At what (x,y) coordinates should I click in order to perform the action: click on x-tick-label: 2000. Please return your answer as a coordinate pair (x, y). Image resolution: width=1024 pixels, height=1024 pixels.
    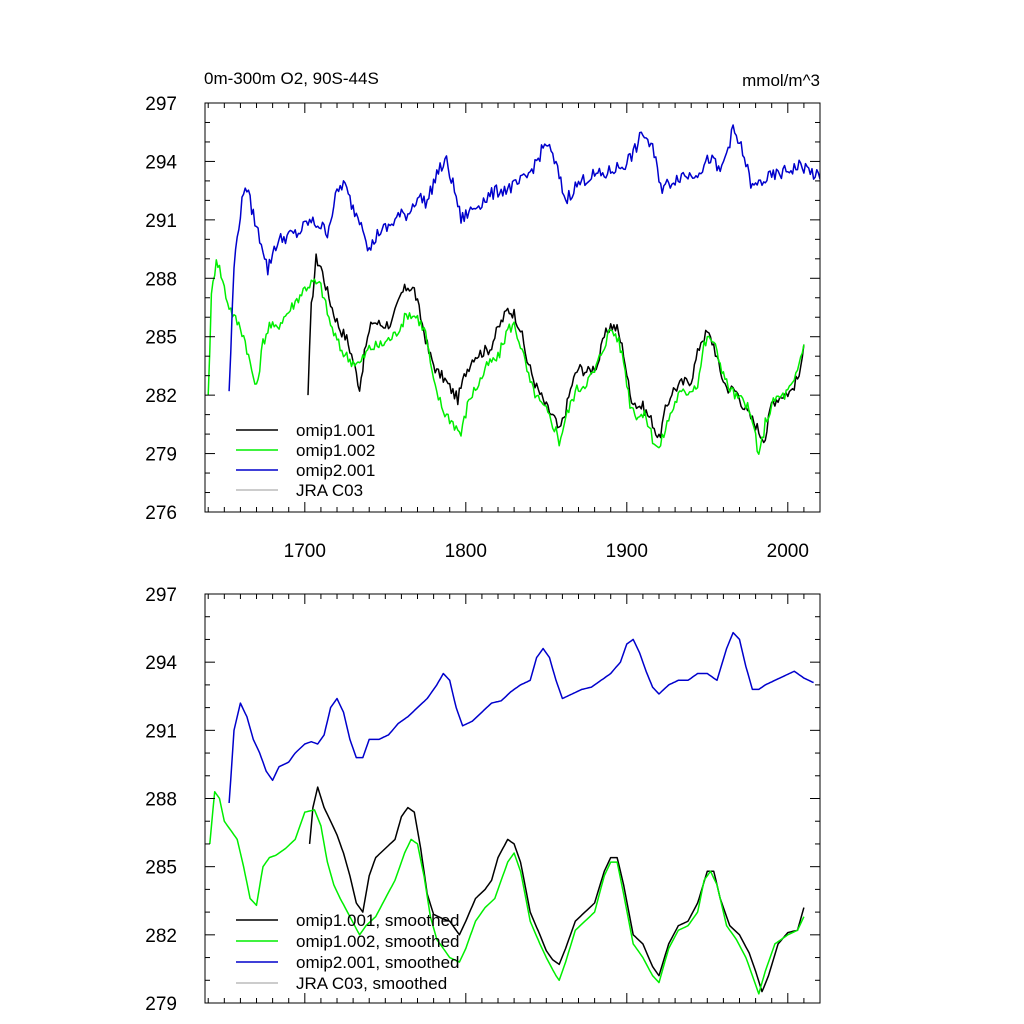
    Looking at the image, I should click on (788, 551).